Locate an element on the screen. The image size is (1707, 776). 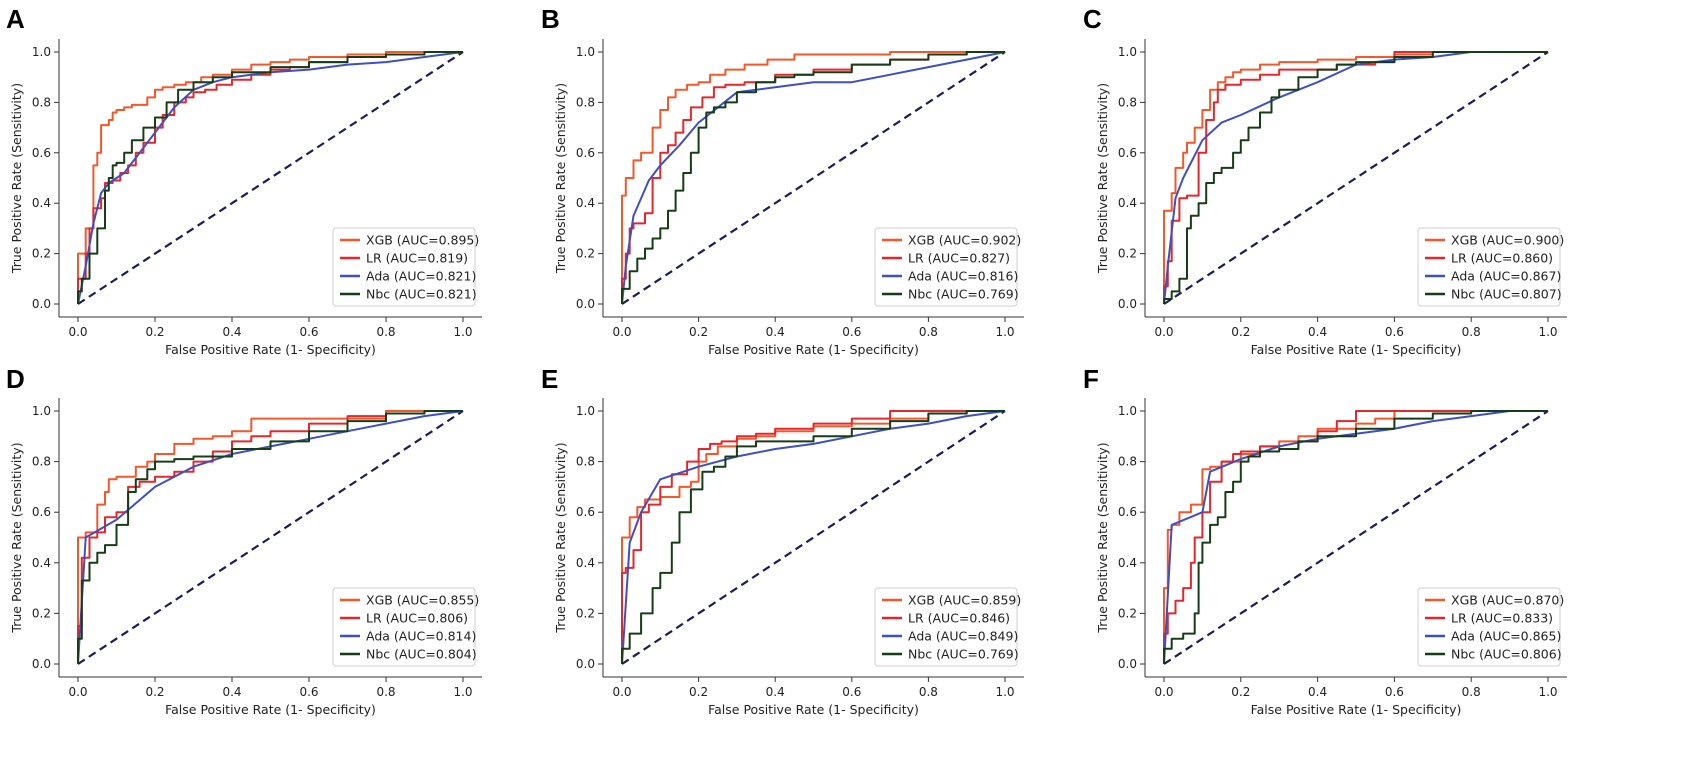
legend-entry-ada: Ada (AUC=0.865) is located at coordinates (1506, 636).